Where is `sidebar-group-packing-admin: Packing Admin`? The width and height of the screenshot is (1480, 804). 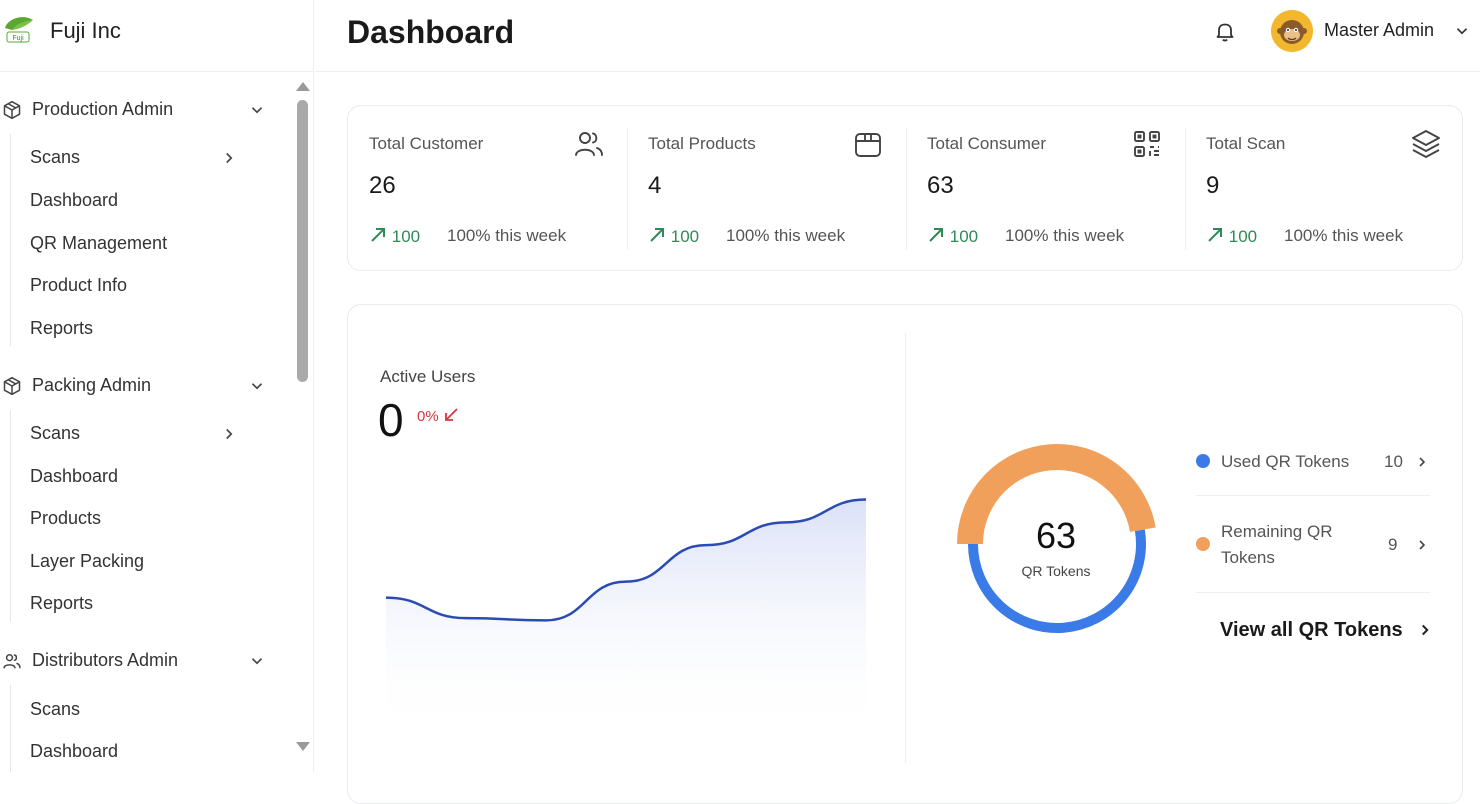 sidebar-group-packing-admin: Packing Admin is located at coordinates (145, 386).